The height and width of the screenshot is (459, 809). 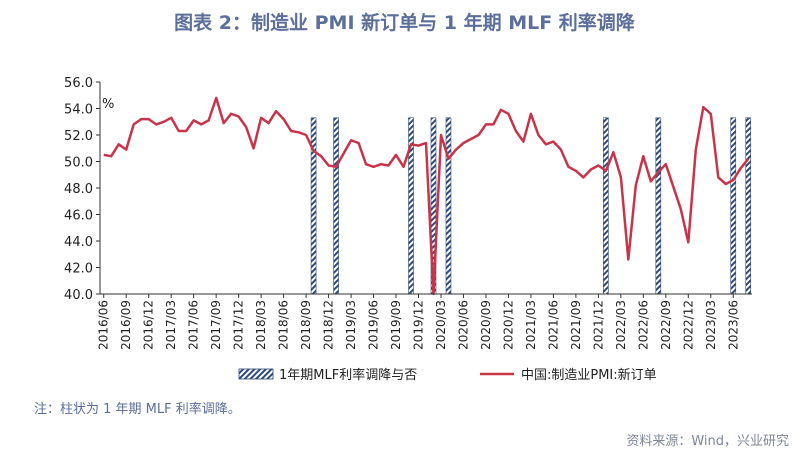 What do you see at coordinates (486, 325) in the screenshot?
I see `x-tick-label: 2020/09` at bounding box center [486, 325].